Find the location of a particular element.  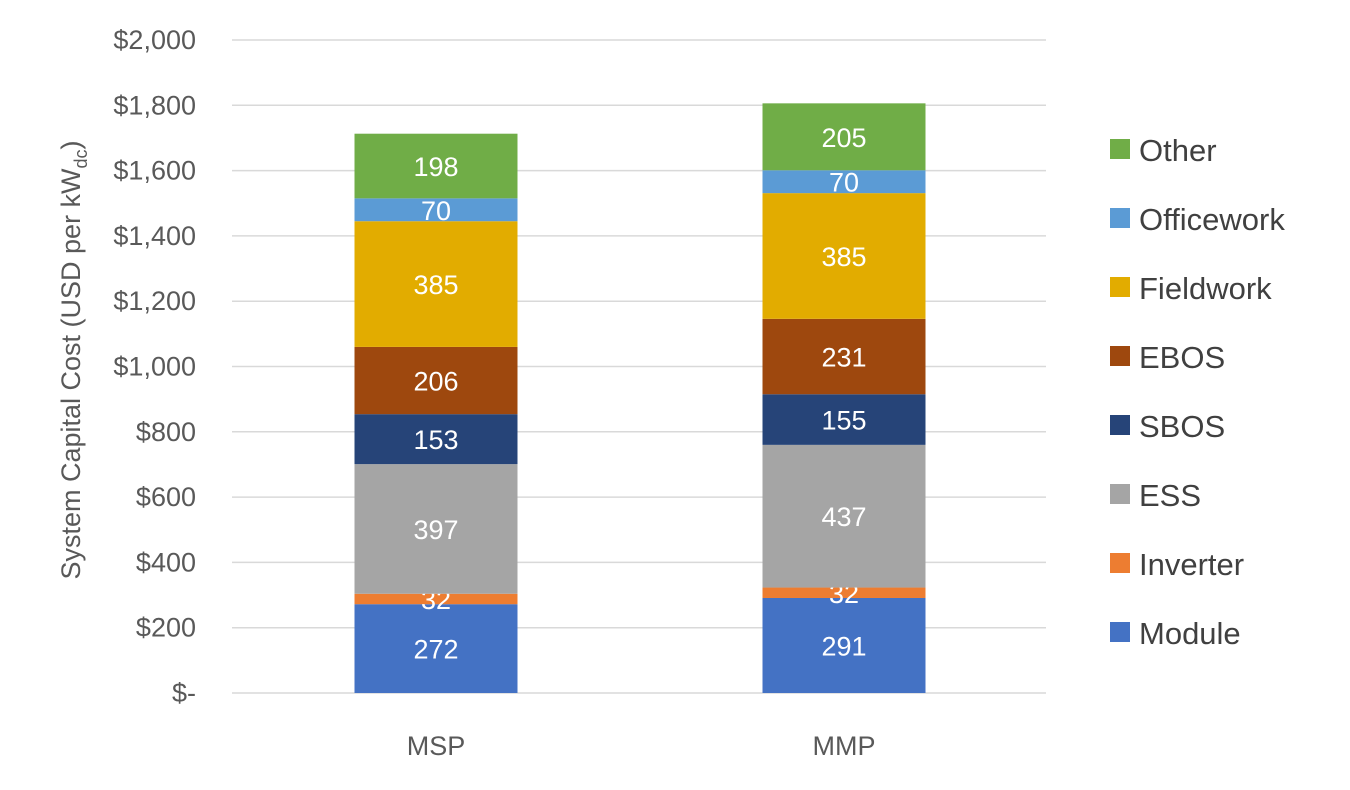

data-label: 437 is located at coordinates (843, 517).